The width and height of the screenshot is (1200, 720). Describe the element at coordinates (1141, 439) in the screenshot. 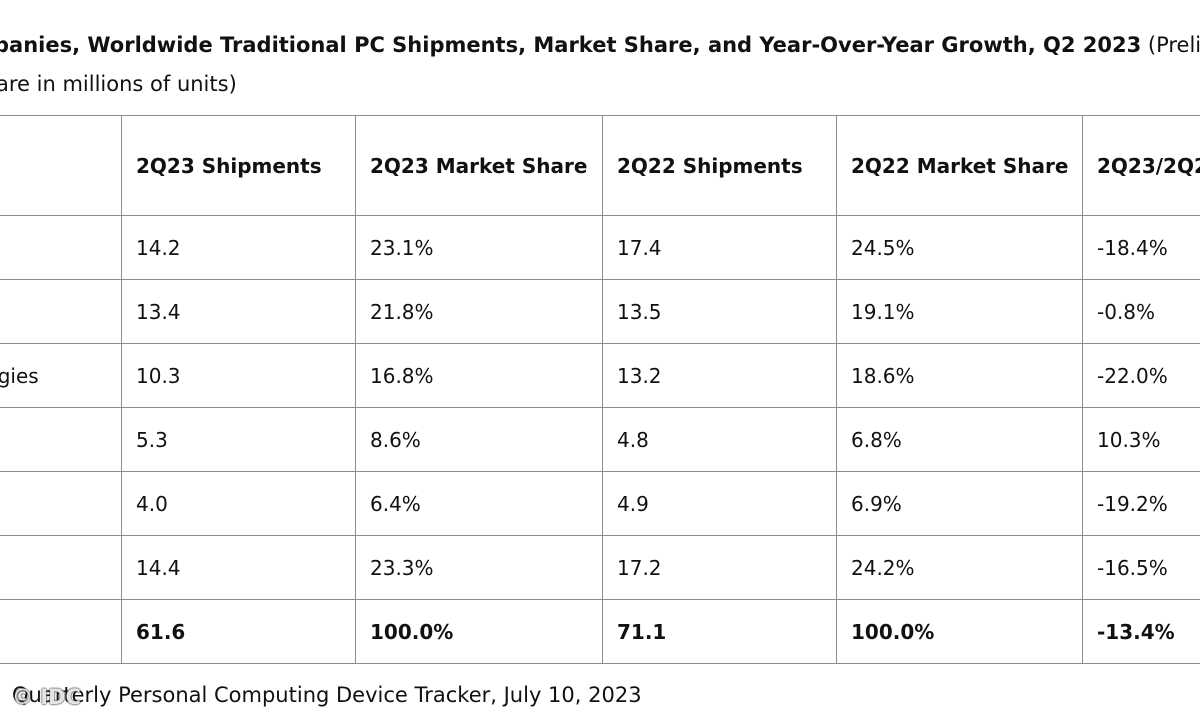

I see `cell-growth: 10.3%` at that location.